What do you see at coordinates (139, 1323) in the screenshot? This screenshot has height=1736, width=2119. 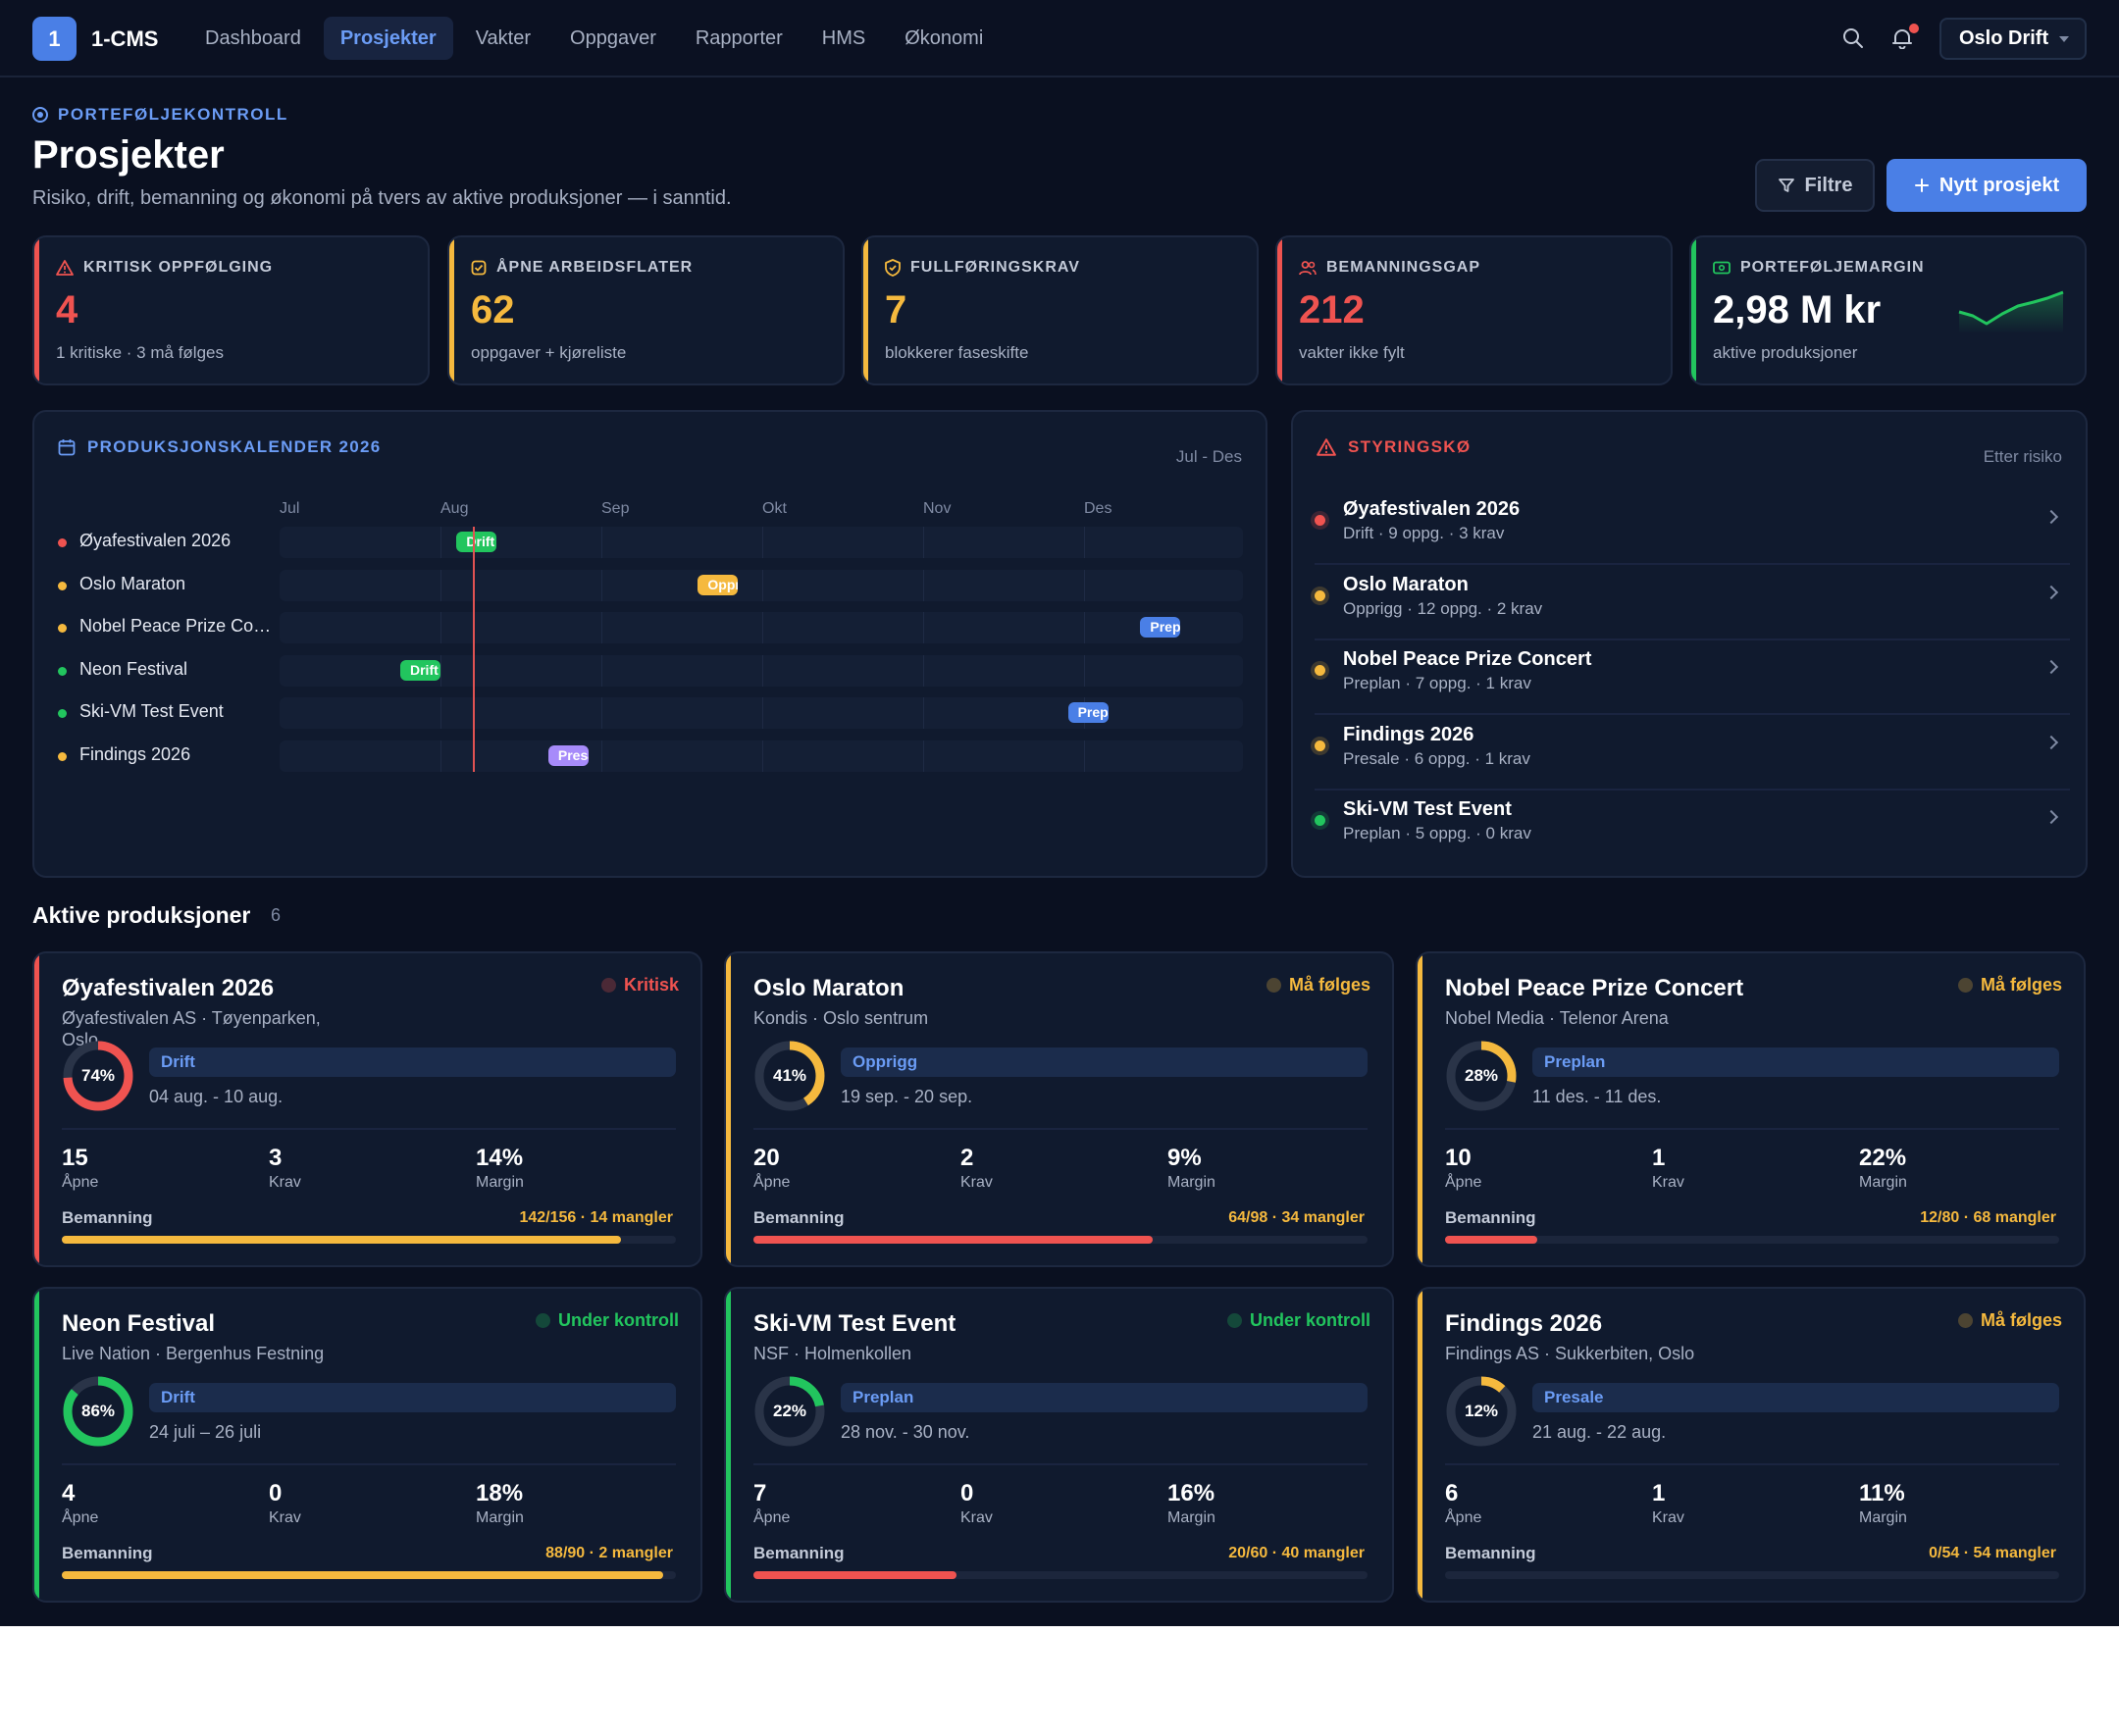 I see `project-name: Neon Festival` at bounding box center [139, 1323].